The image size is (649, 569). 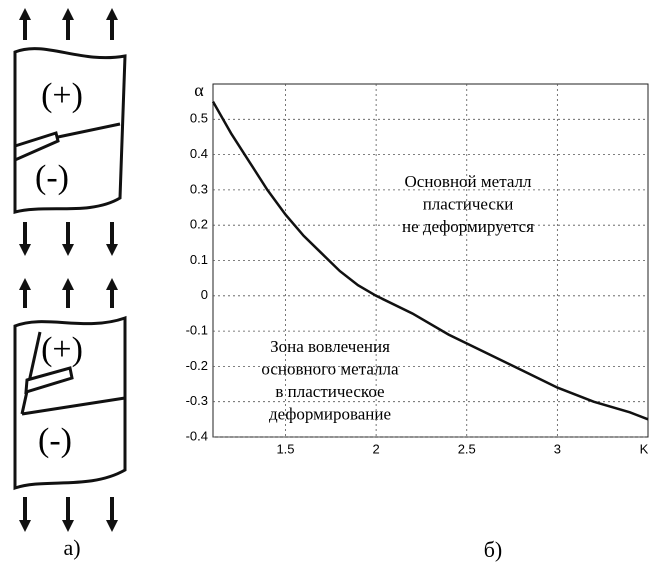 What do you see at coordinates (199, 259) in the screenshot?
I see `y-tick-label: 0.1` at bounding box center [199, 259].